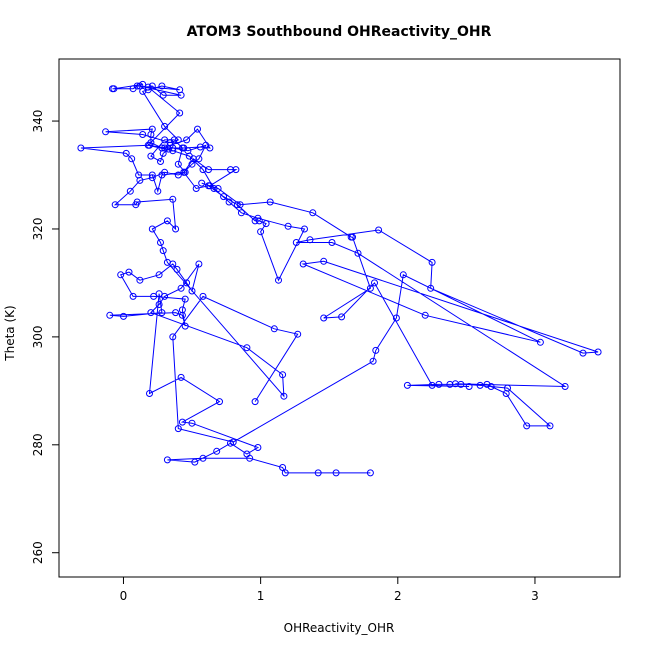 The height and width of the screenshot is (650, 650). Describe the element at coordinates (38, 229) in the screenshot. I see `y-tick-label: 320` at that location.